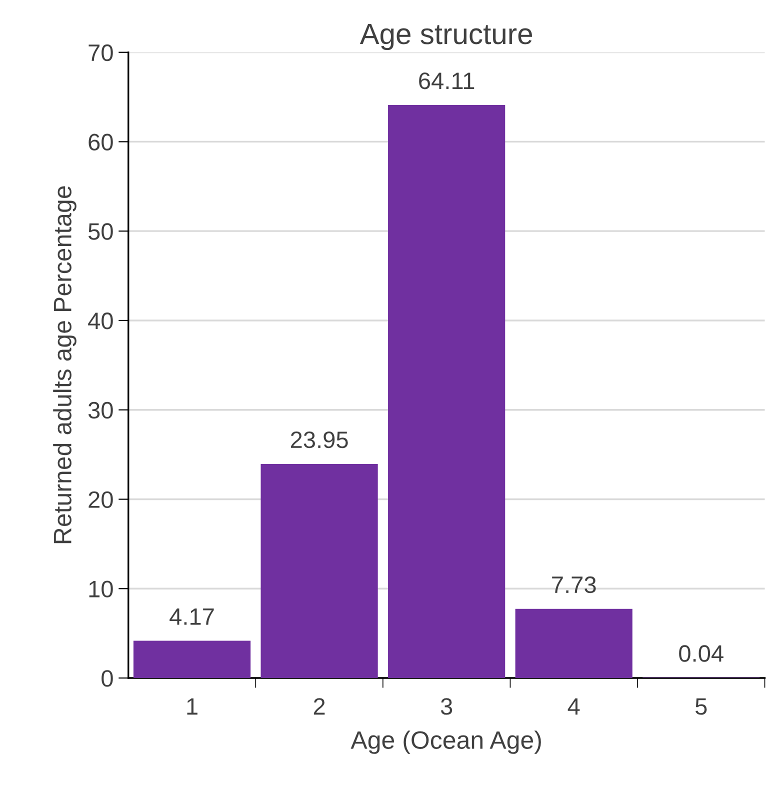  What do you see at coordinates (100, 321) in the screenshot?
I see `y-tick-label: 40` at bounding box center [100, 321].